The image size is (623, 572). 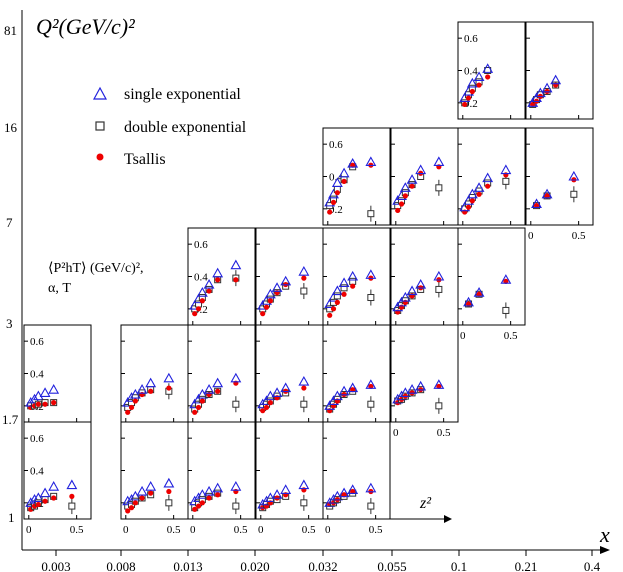 I want to click on panel-frame-q2-x6, so click(x=491, y=276).